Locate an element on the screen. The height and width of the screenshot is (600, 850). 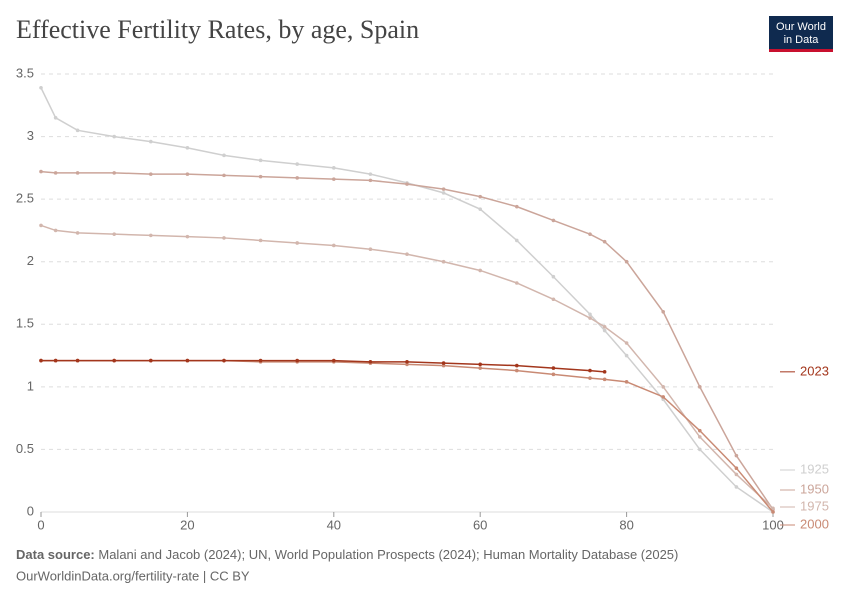
y-tick-label: 2.5 is located at coordinates (25, 198).